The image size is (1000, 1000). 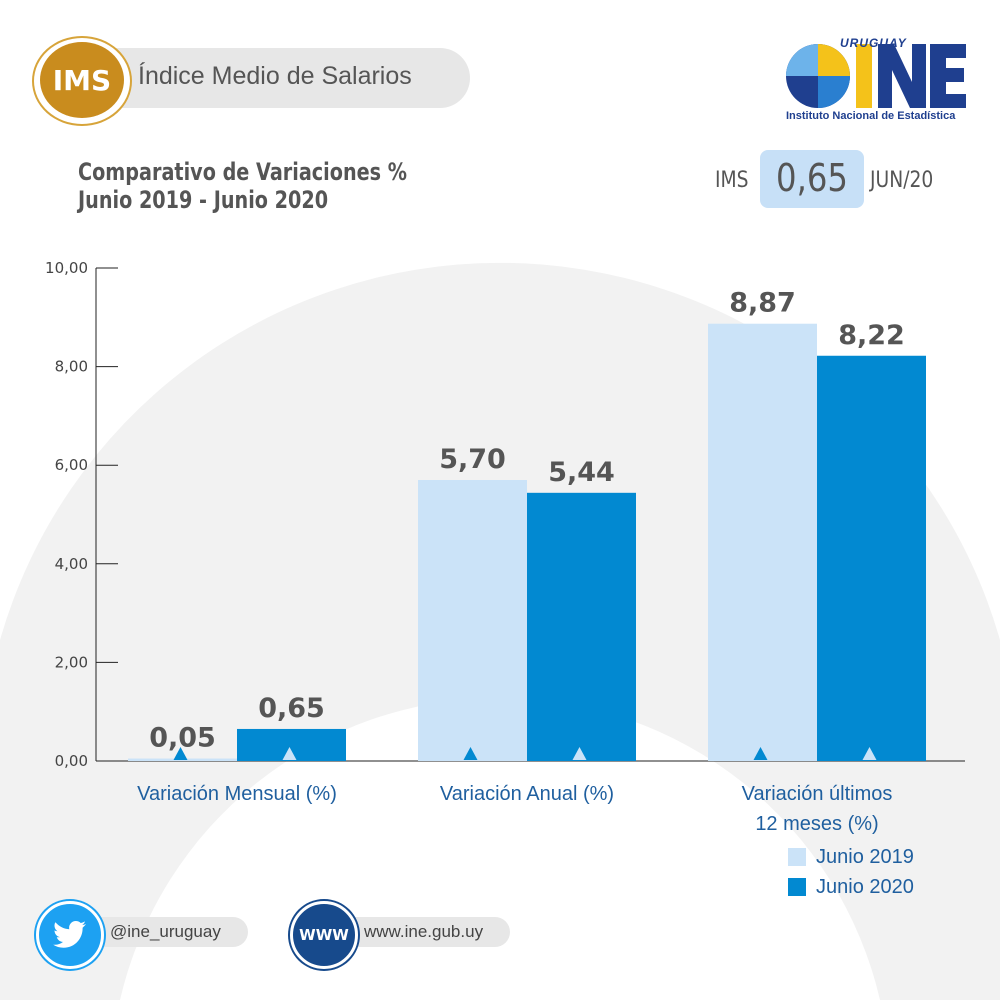 I want to click on header-title: Índice Medio de Salarios, so click(x=275, y=76).